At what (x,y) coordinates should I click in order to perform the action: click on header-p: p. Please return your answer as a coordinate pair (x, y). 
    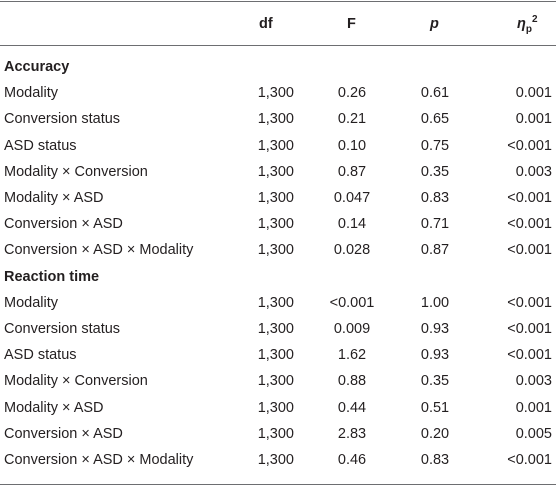
    Looking at the image, I should click on (434, 24).